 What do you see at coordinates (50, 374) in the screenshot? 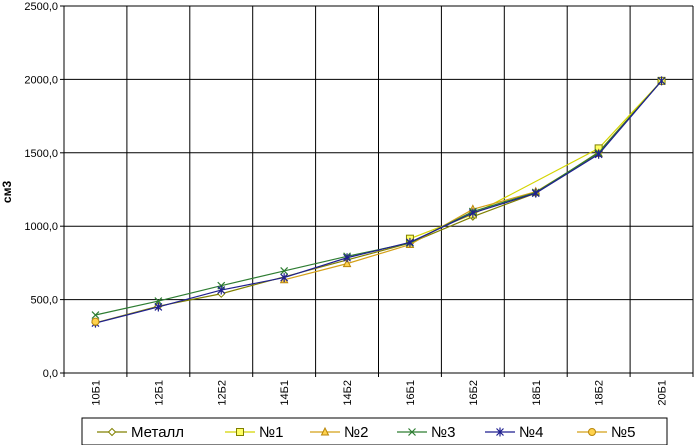
I see `y-tick-label: 0,0` at bounding box center [50, 374].